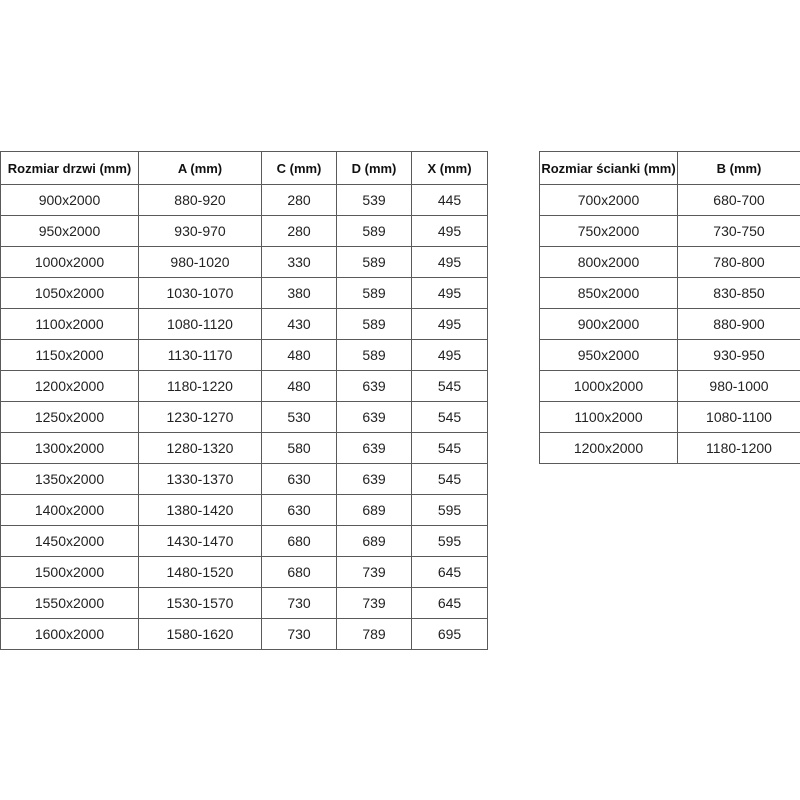 Image resolution: width=800 pixels, height=800 pixels. I want to click on table-row: 1200x2000 1180-1200, so click(669, 448).